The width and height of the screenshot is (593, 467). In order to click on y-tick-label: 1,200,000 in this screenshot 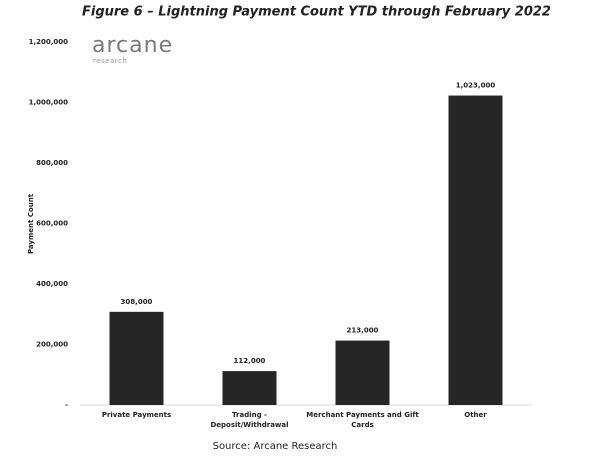, I will do `click(49, 42)`.